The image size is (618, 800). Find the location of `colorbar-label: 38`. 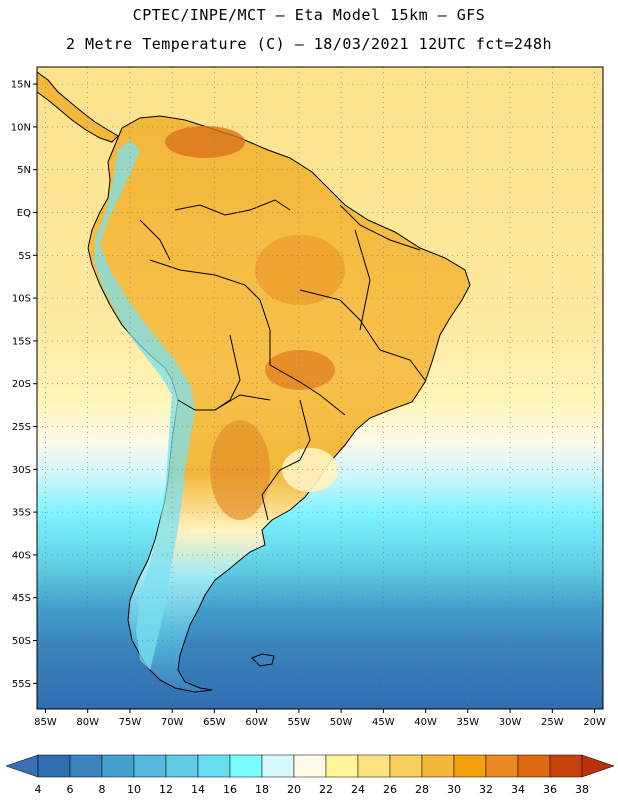

colorbar-label: 38 is located at coordinates (582, 789).